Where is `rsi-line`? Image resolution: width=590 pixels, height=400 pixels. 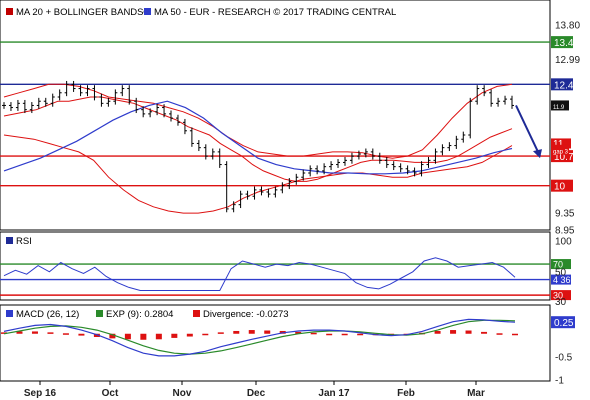
rsi-line is located at coordinates (259, 274).